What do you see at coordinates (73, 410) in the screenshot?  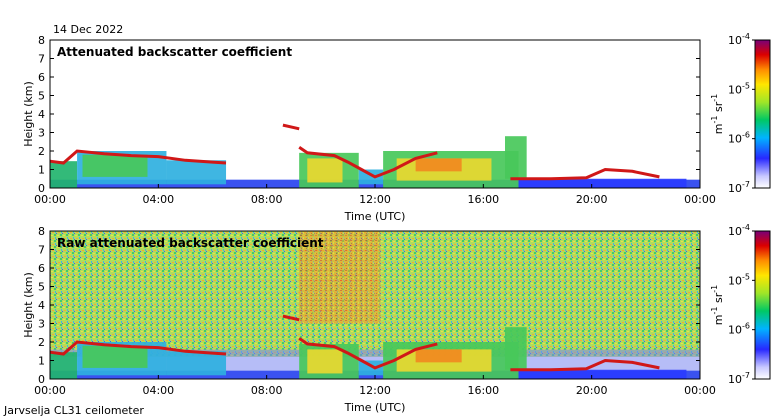 I see `instrument-label: Jarvselja CL31 ceilometer` at bounding box center [73, 410].